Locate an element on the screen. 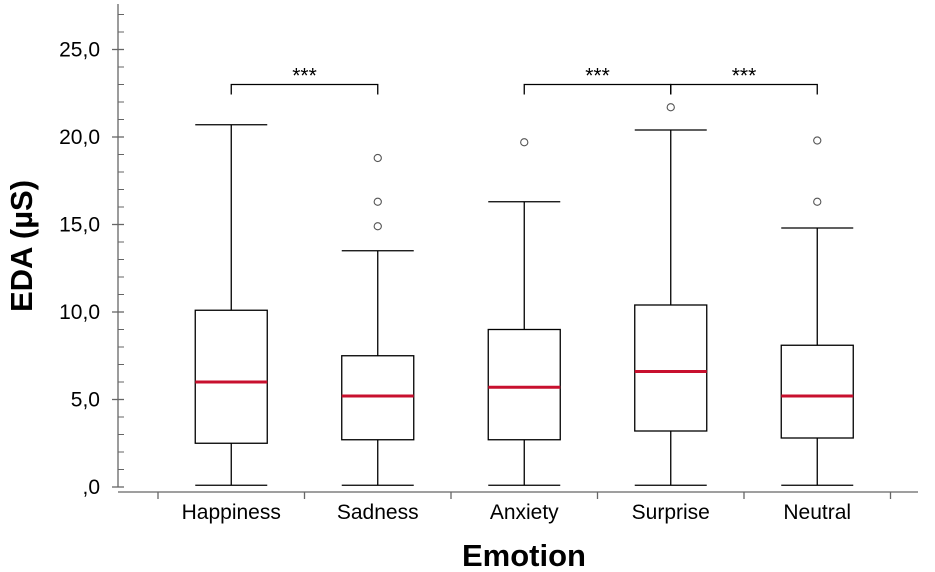  category-label: Anxiety is located at coordinates (524, 512).